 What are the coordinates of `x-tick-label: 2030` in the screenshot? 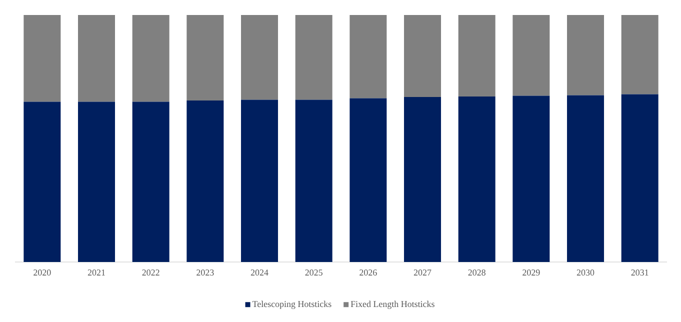 It's located at (585, 273).